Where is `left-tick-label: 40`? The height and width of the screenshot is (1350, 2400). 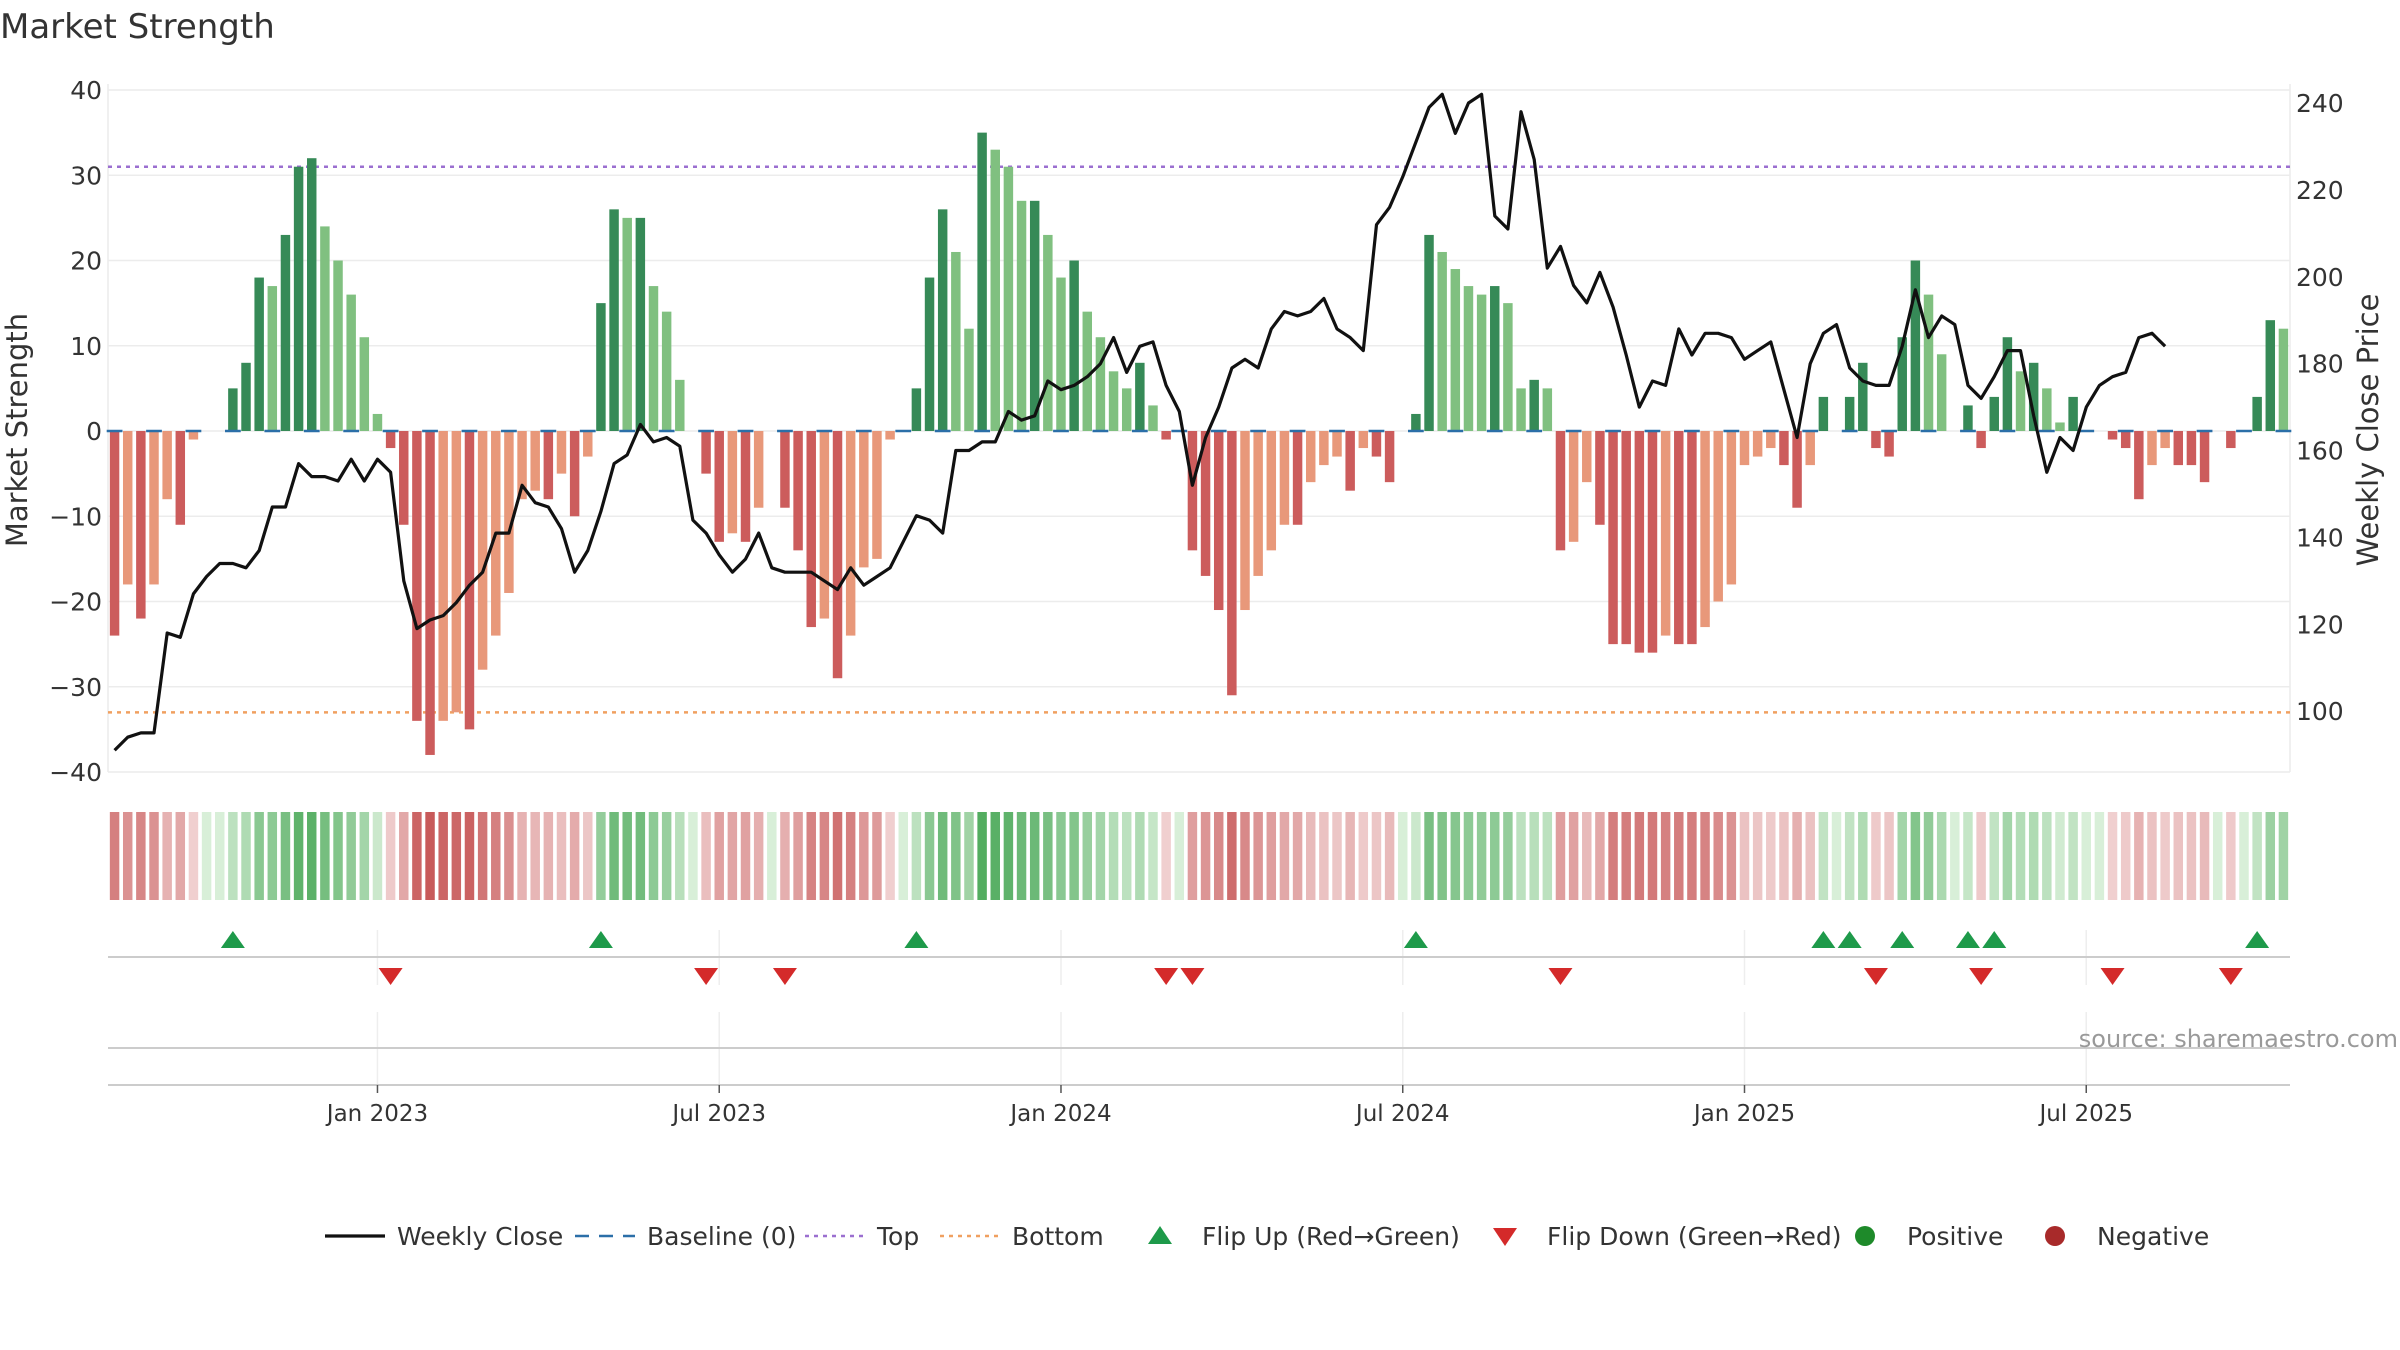
left-tick-label: 40 is located at coordinates (86, 90).